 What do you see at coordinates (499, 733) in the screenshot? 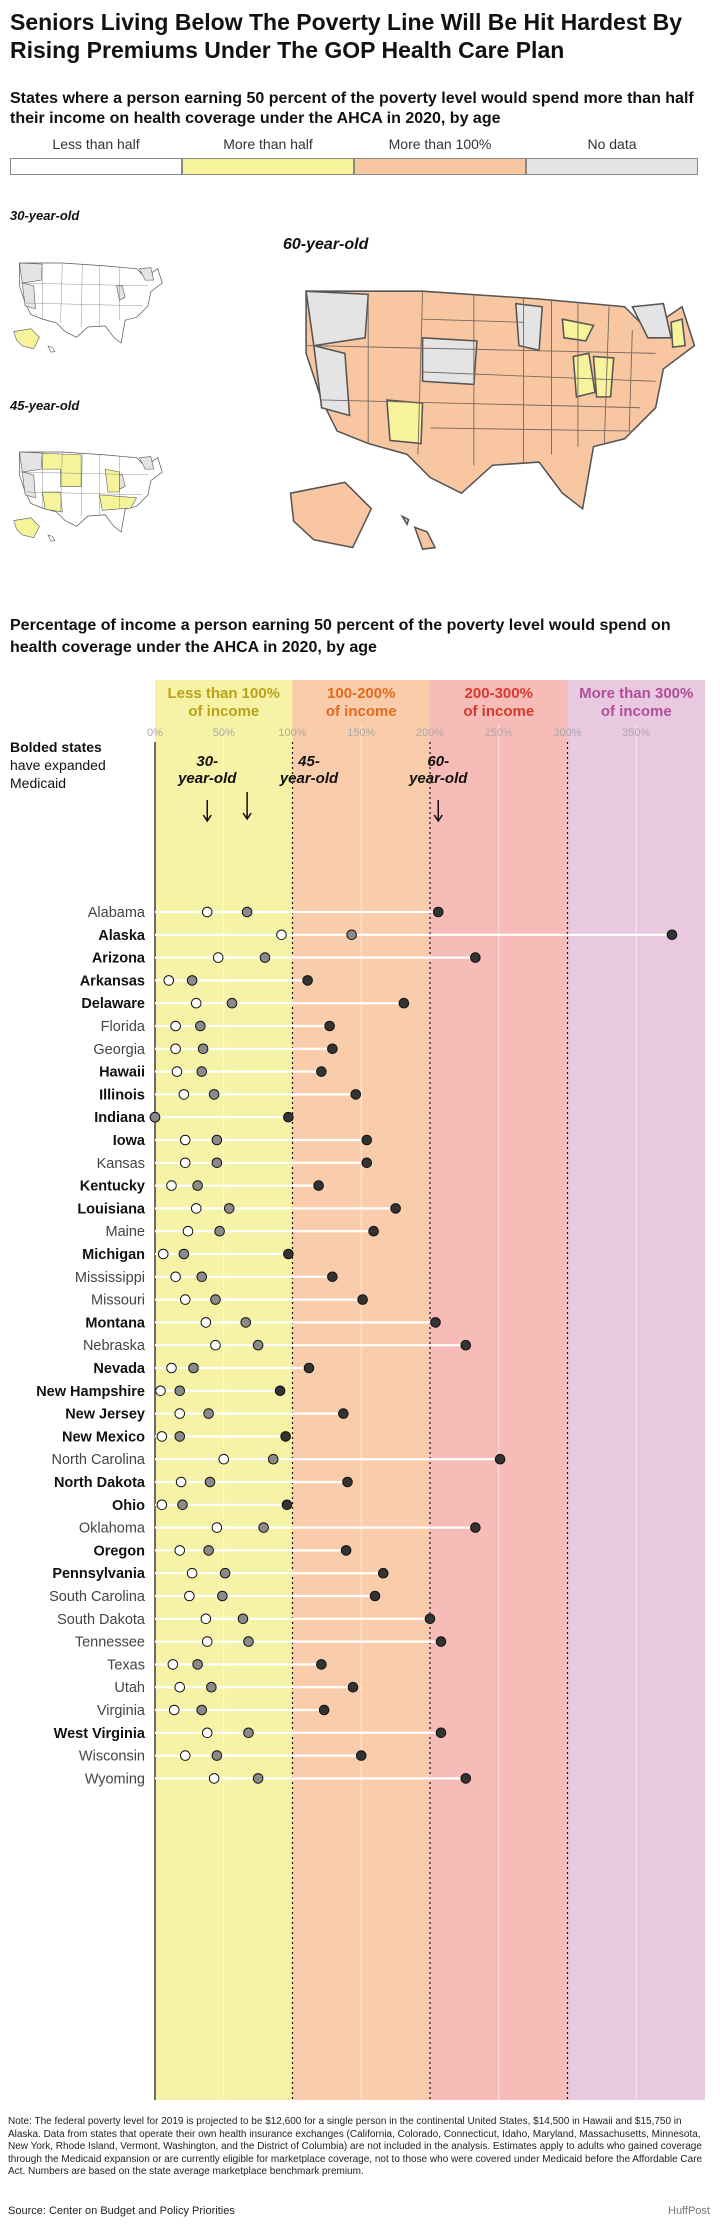
I see `tick-top-5: 250%` at bounding box center [499, 733].